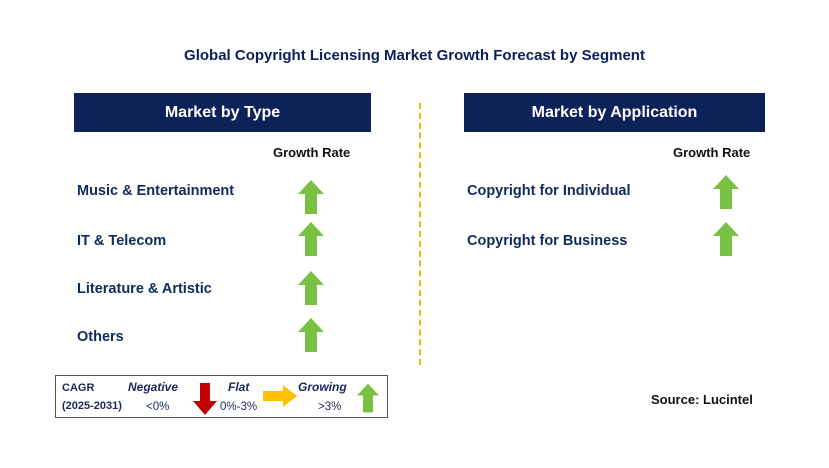  What do you see at coordinates (153, 387) in the screenshot?
I see `legend-negative-label: Negative` at bounding box center [153, 387].